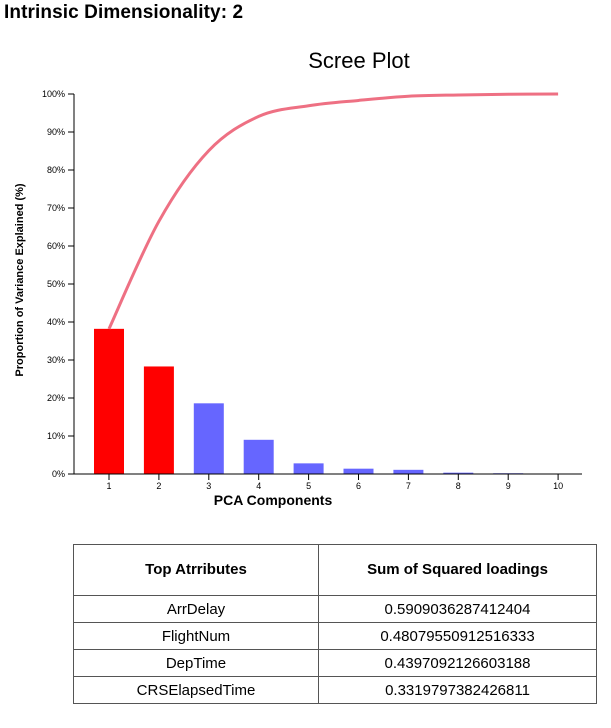 Image resolution: width=611 pixels, height=728 pixels. What do you see at coordinates (457, 663) in the screenshot?
I see `loading-value-cell: 0.4397092126603188` at bounding box center [457, 663].